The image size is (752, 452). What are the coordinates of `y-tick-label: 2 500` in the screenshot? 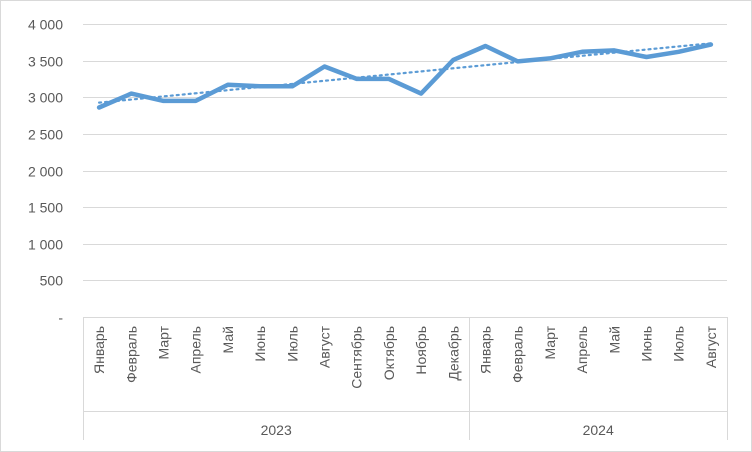 It's located at (45, 135).